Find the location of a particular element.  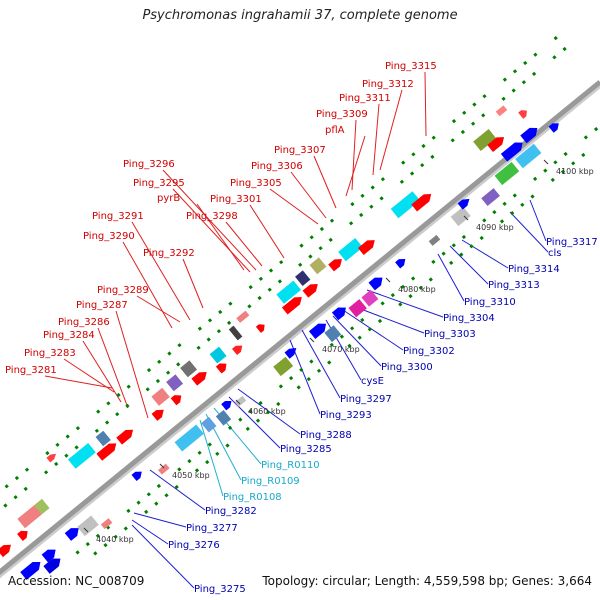

upper-gene-label: Ping_3283 is located at coordinates (50, 353).